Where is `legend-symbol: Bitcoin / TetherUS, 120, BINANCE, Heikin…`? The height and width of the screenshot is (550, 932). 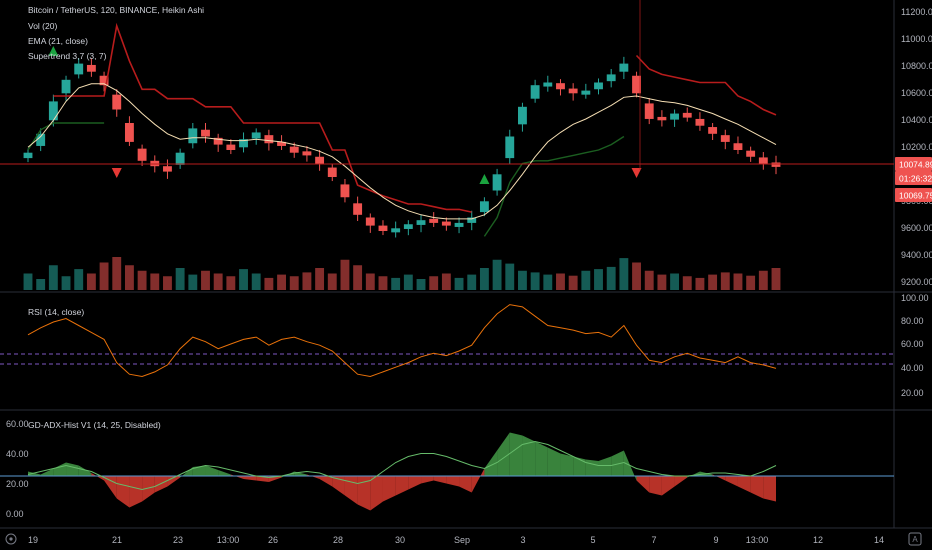
legend-symbol: Bitcoin / TetherUS, 120, BINANCE, Heikin… is located at coordinates (116, 10).